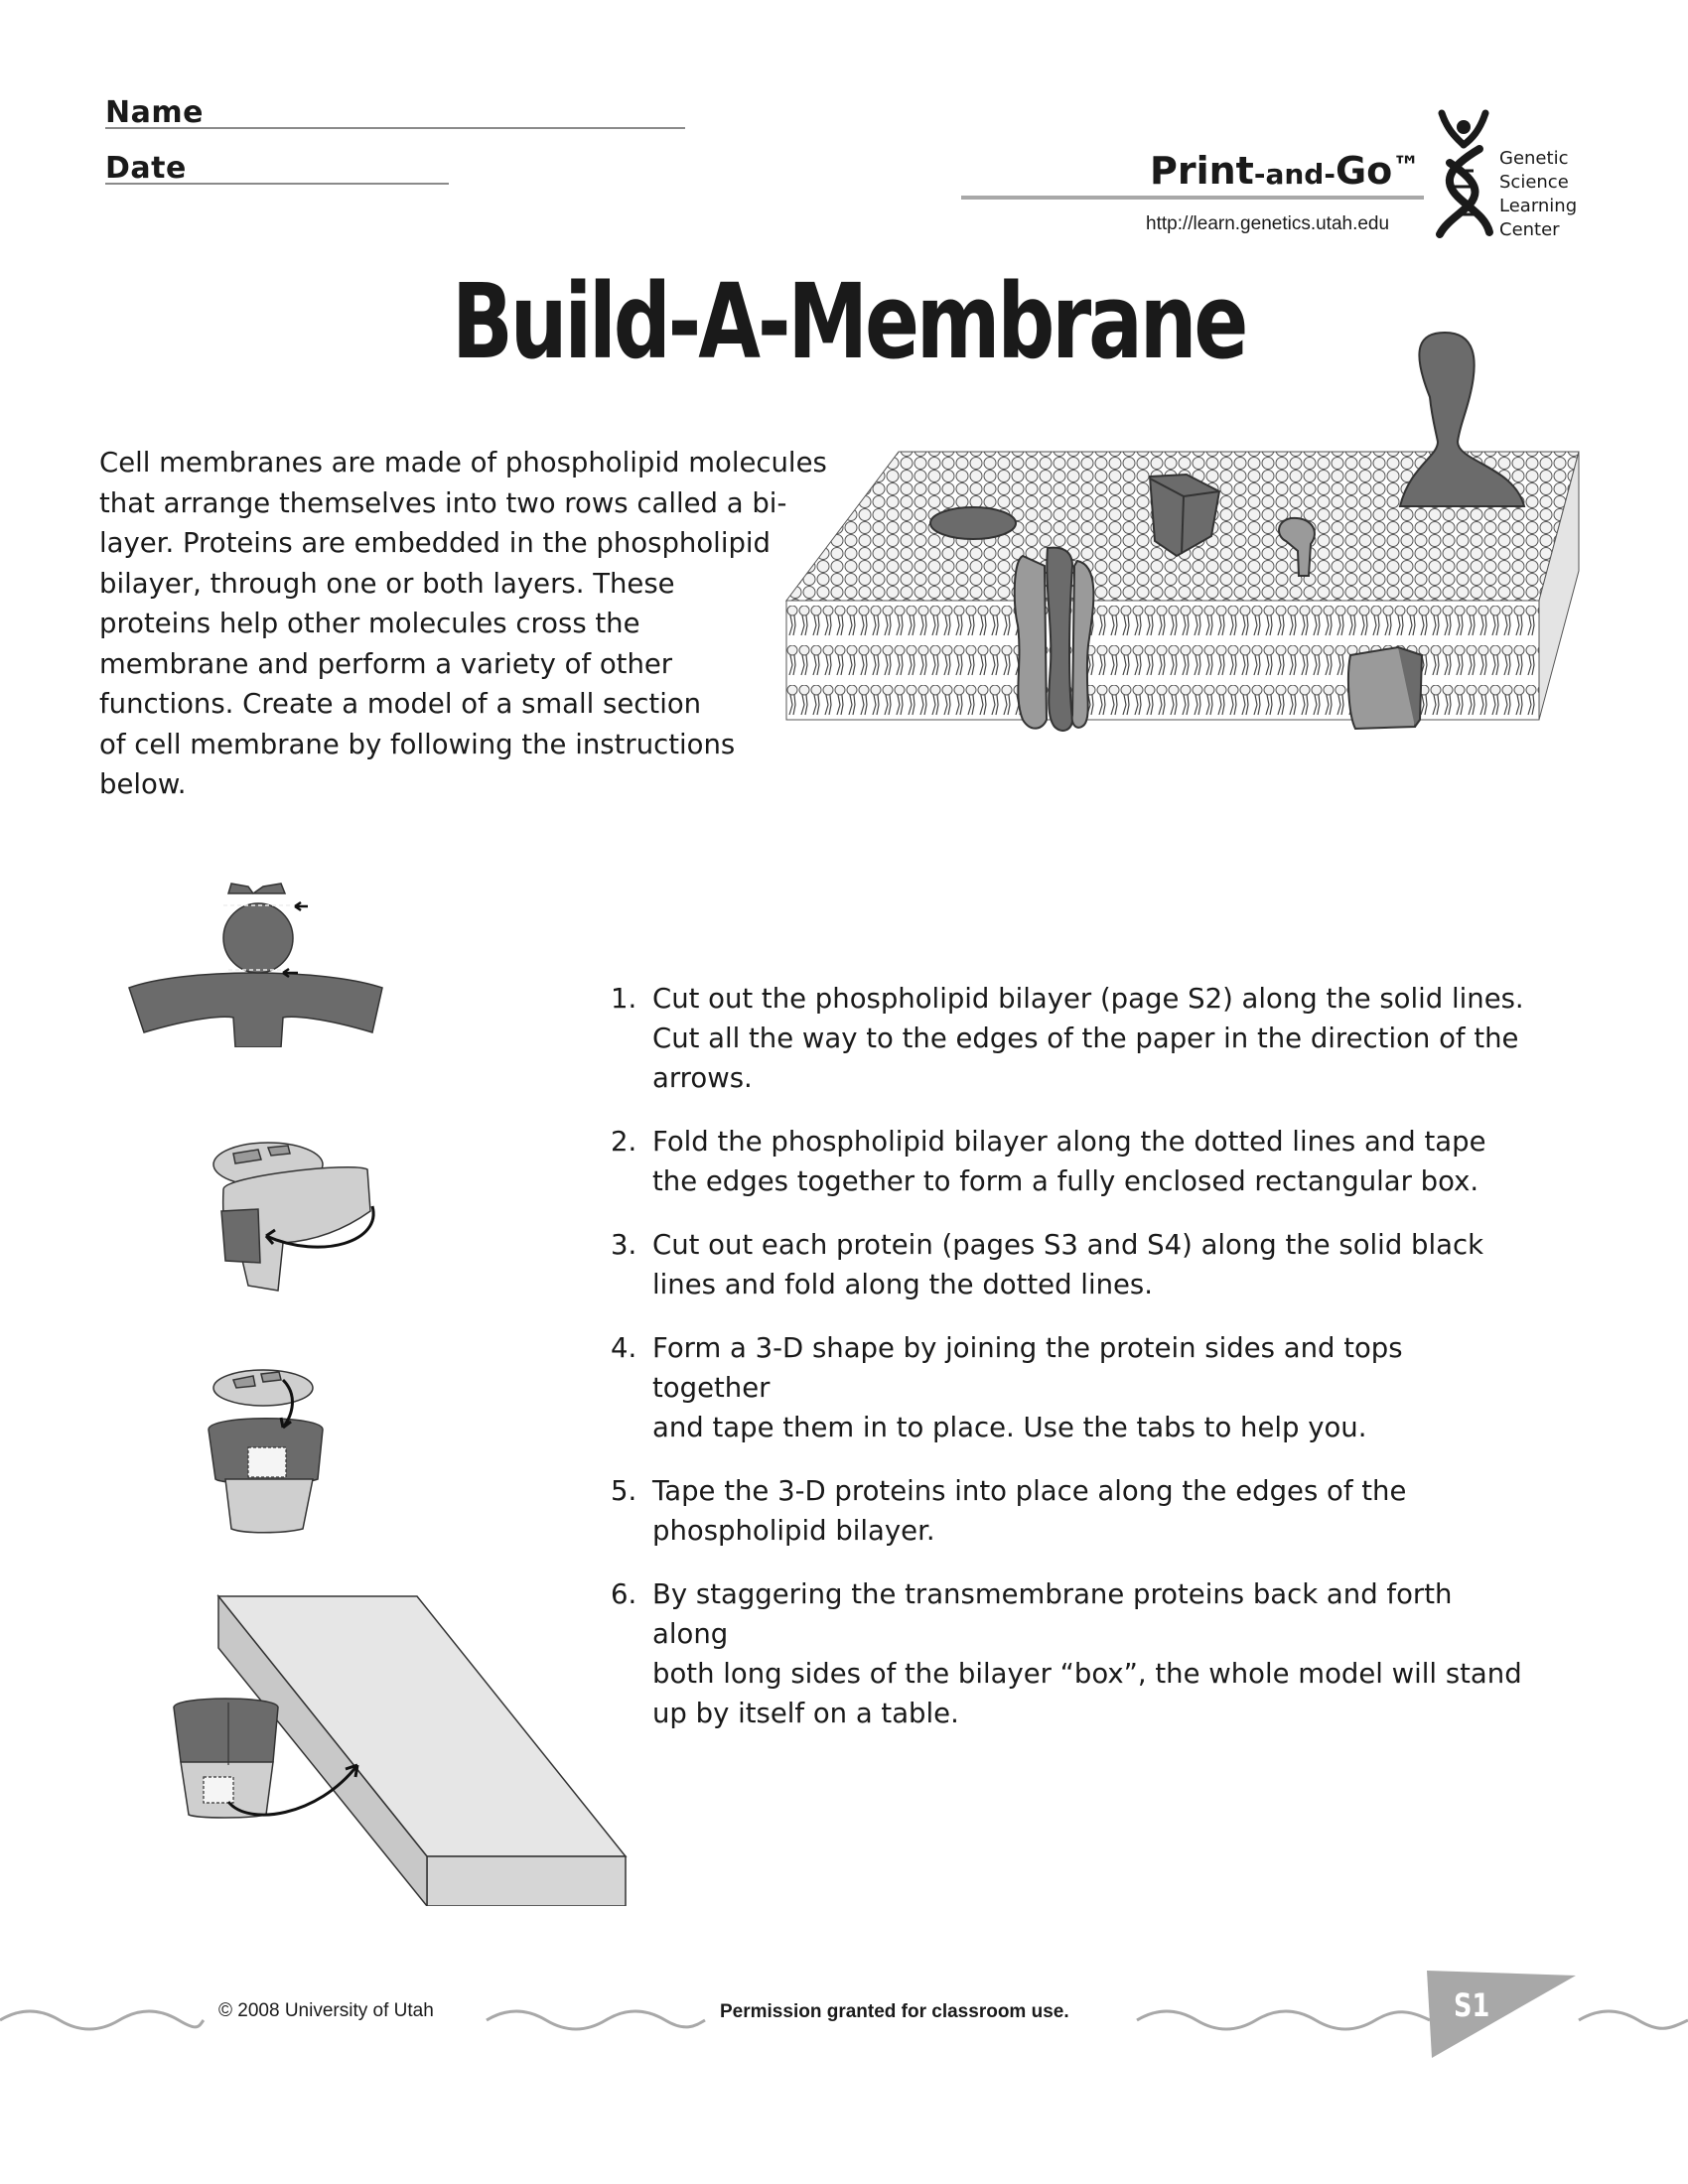  What do you see at coordinates (1268, 223) in the screenshot?
I see `brand-url: http://learn.genetics.utah.edu` at bounding box center [1268, 223].